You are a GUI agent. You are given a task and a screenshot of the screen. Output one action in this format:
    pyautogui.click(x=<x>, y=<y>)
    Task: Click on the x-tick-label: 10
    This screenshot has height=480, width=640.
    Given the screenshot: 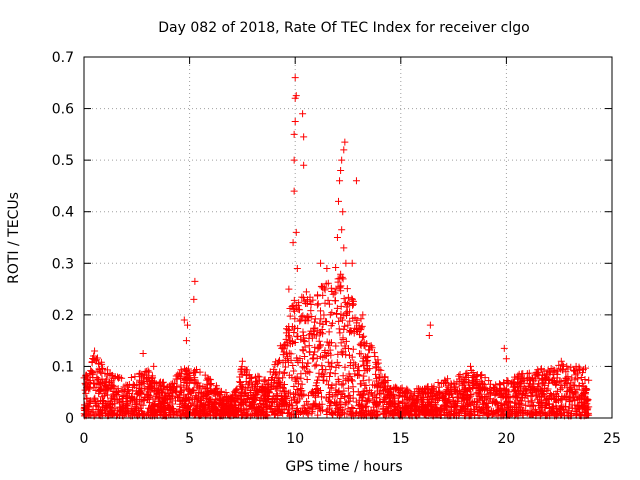 What is the action you would take?
    pyautogui.click(x=295, y=439)
    